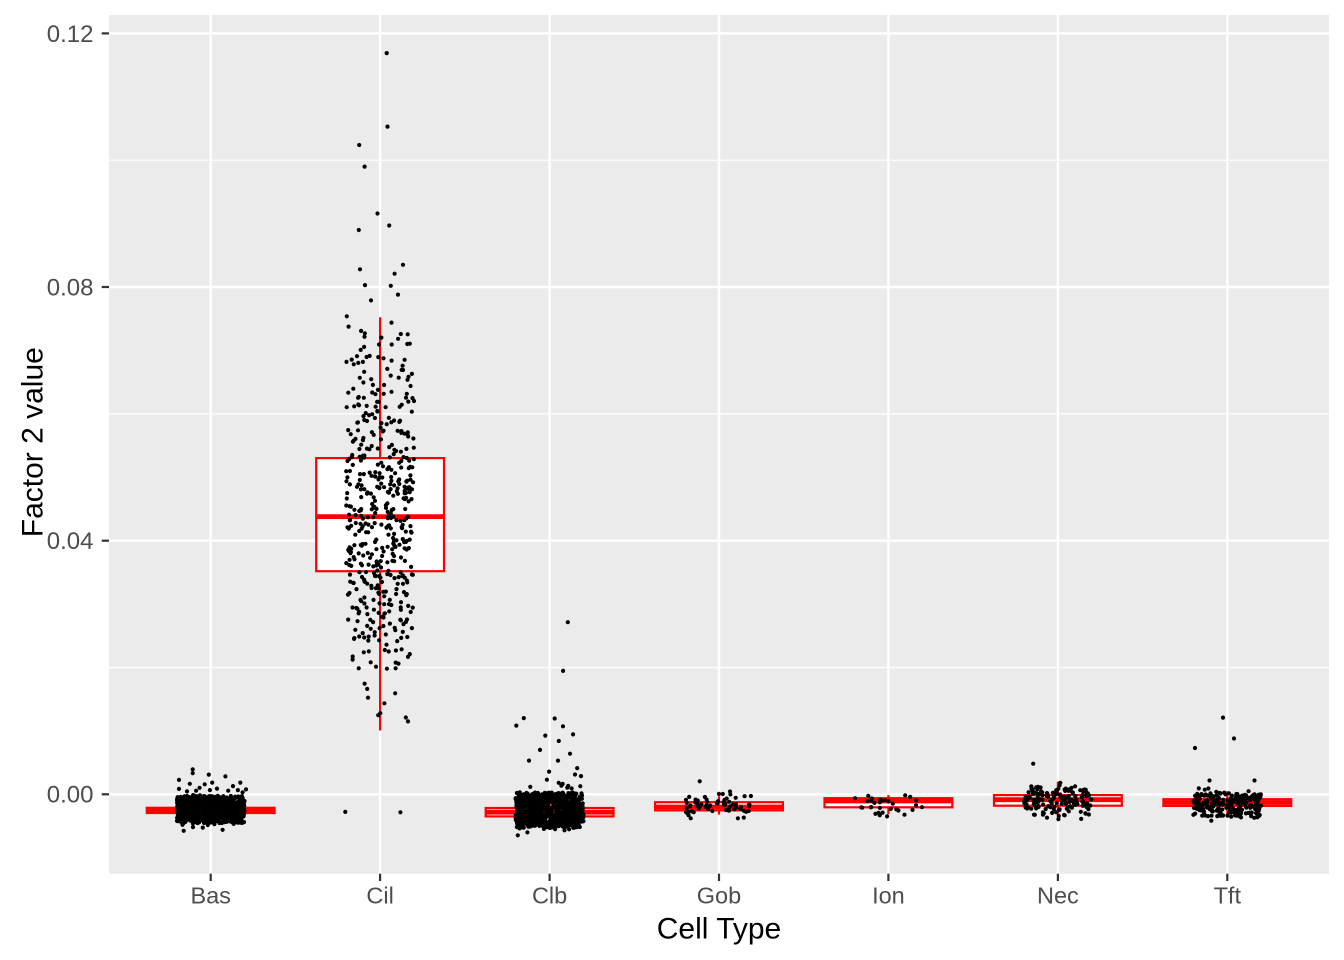  What do you see at coordinates (1058, 895) in the screenshot?
I see `svg-text: Nec` at bounding box center [1058, 895].